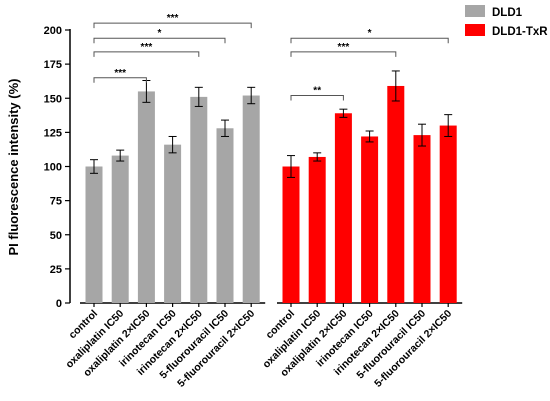  Describe the element at coordinates (506, 21) in the screenshot. I see `legend: DLD1 DLD1-TxR` at that location.